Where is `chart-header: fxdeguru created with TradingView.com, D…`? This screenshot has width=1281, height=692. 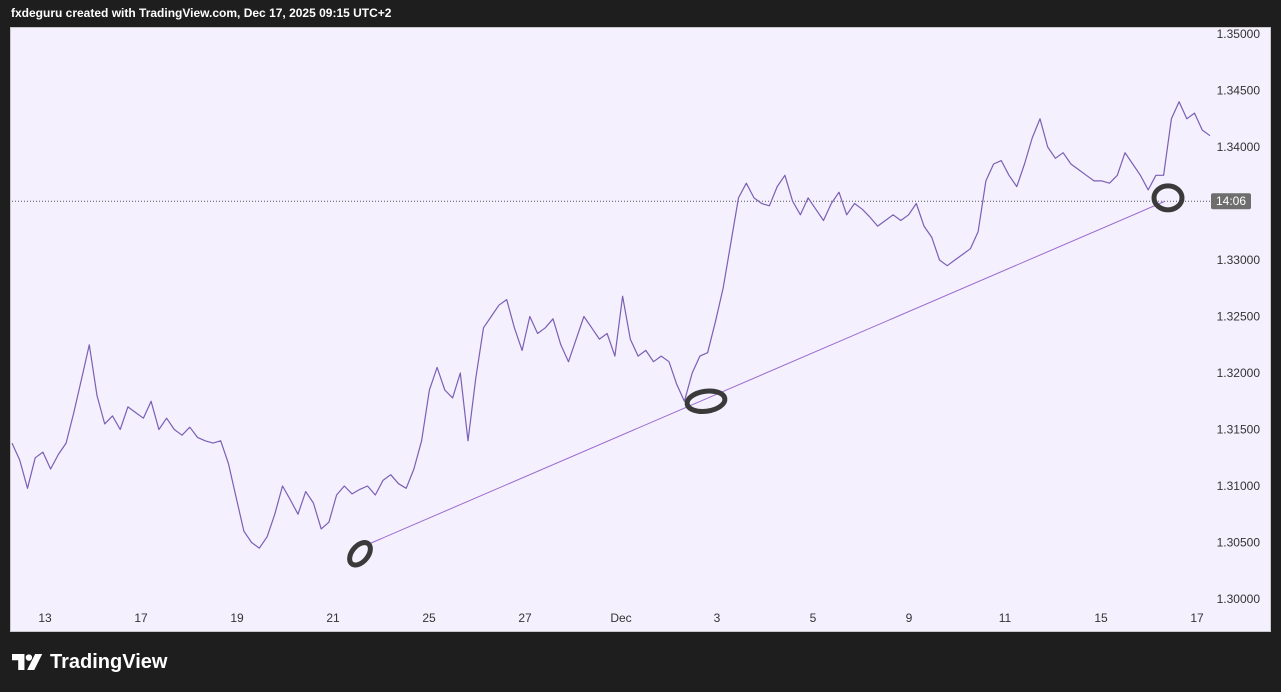 chart-header: fxdeguru created with TradingView.com, D… is located at coordinates (201, 13).